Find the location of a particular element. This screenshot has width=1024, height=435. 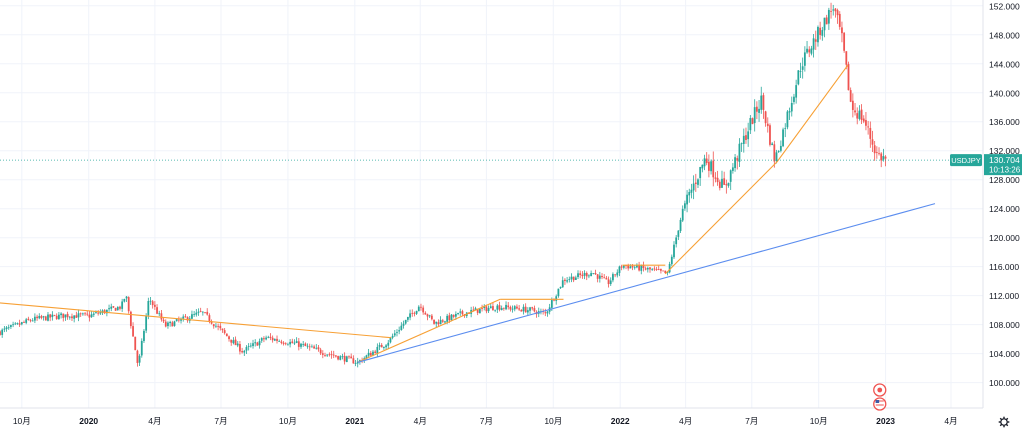

event-markers is located at coordinates (880, 397).